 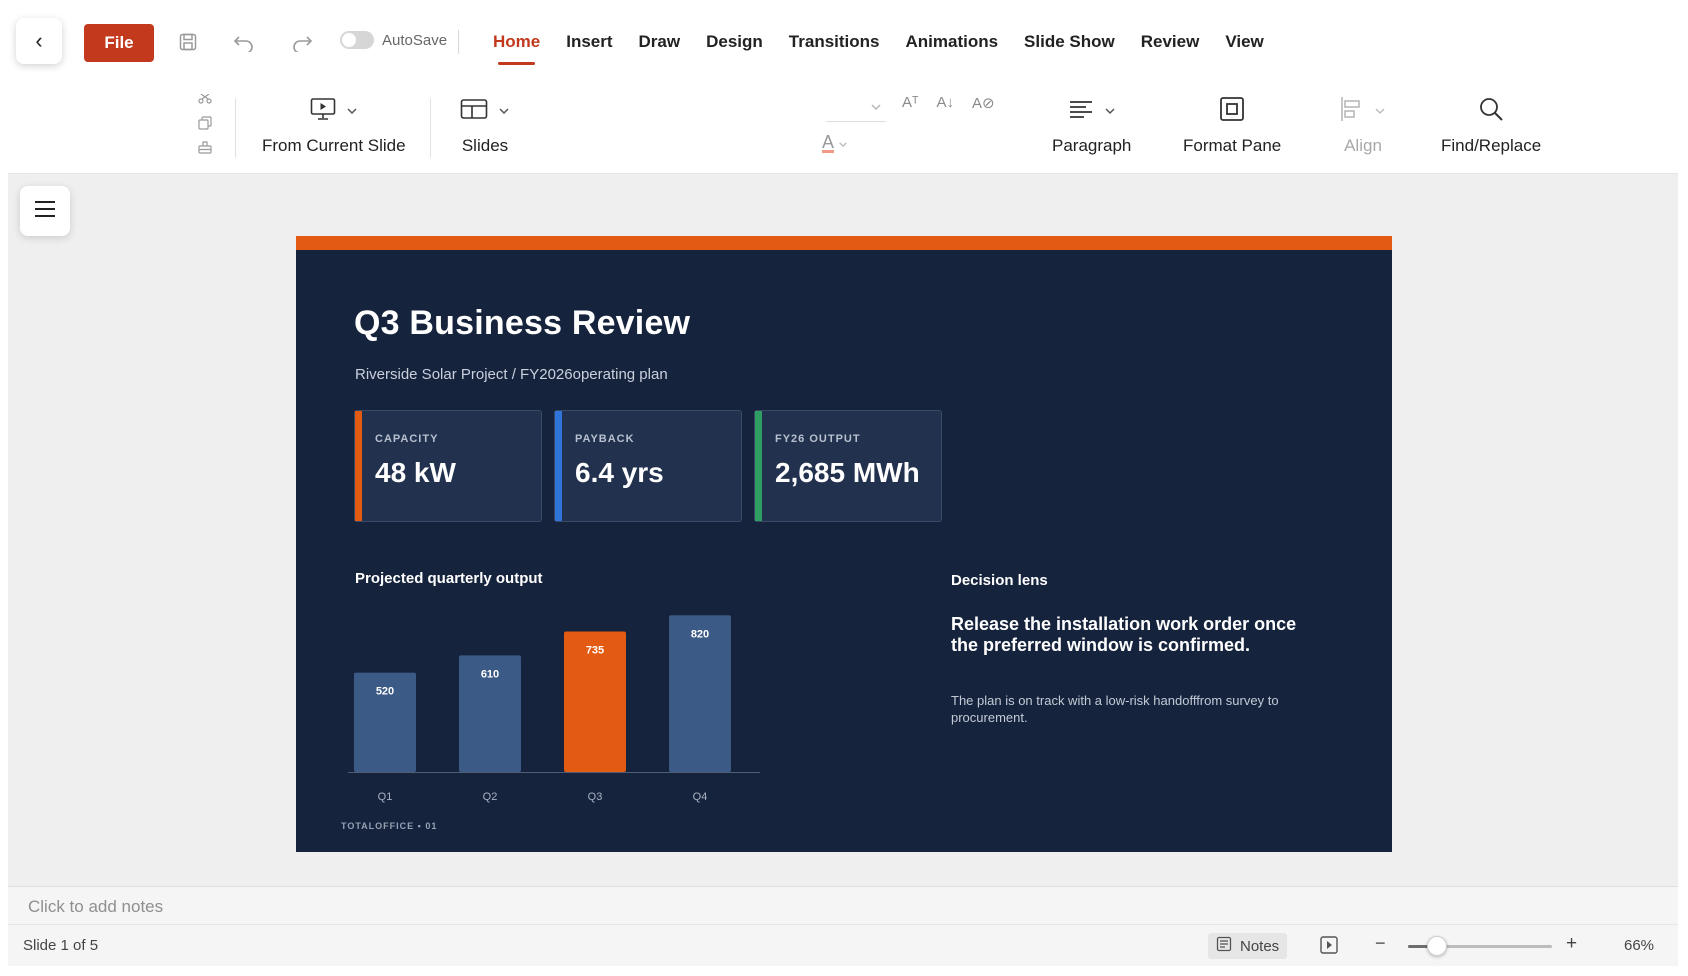 I want to click on chart-category-label: Q1, so click(x=385, y=797).